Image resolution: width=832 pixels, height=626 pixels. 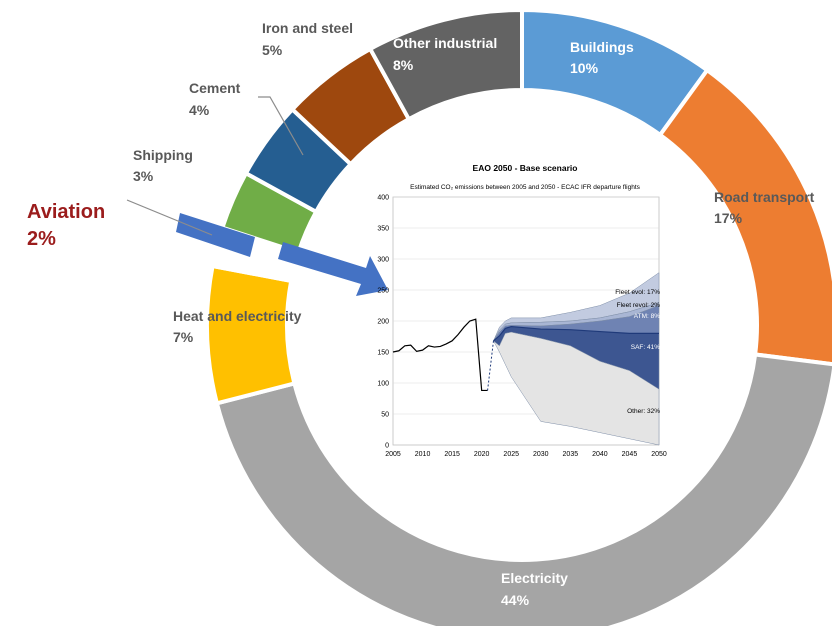 I want to click on buildings-label: Buildings, so click(x=602, y=47).